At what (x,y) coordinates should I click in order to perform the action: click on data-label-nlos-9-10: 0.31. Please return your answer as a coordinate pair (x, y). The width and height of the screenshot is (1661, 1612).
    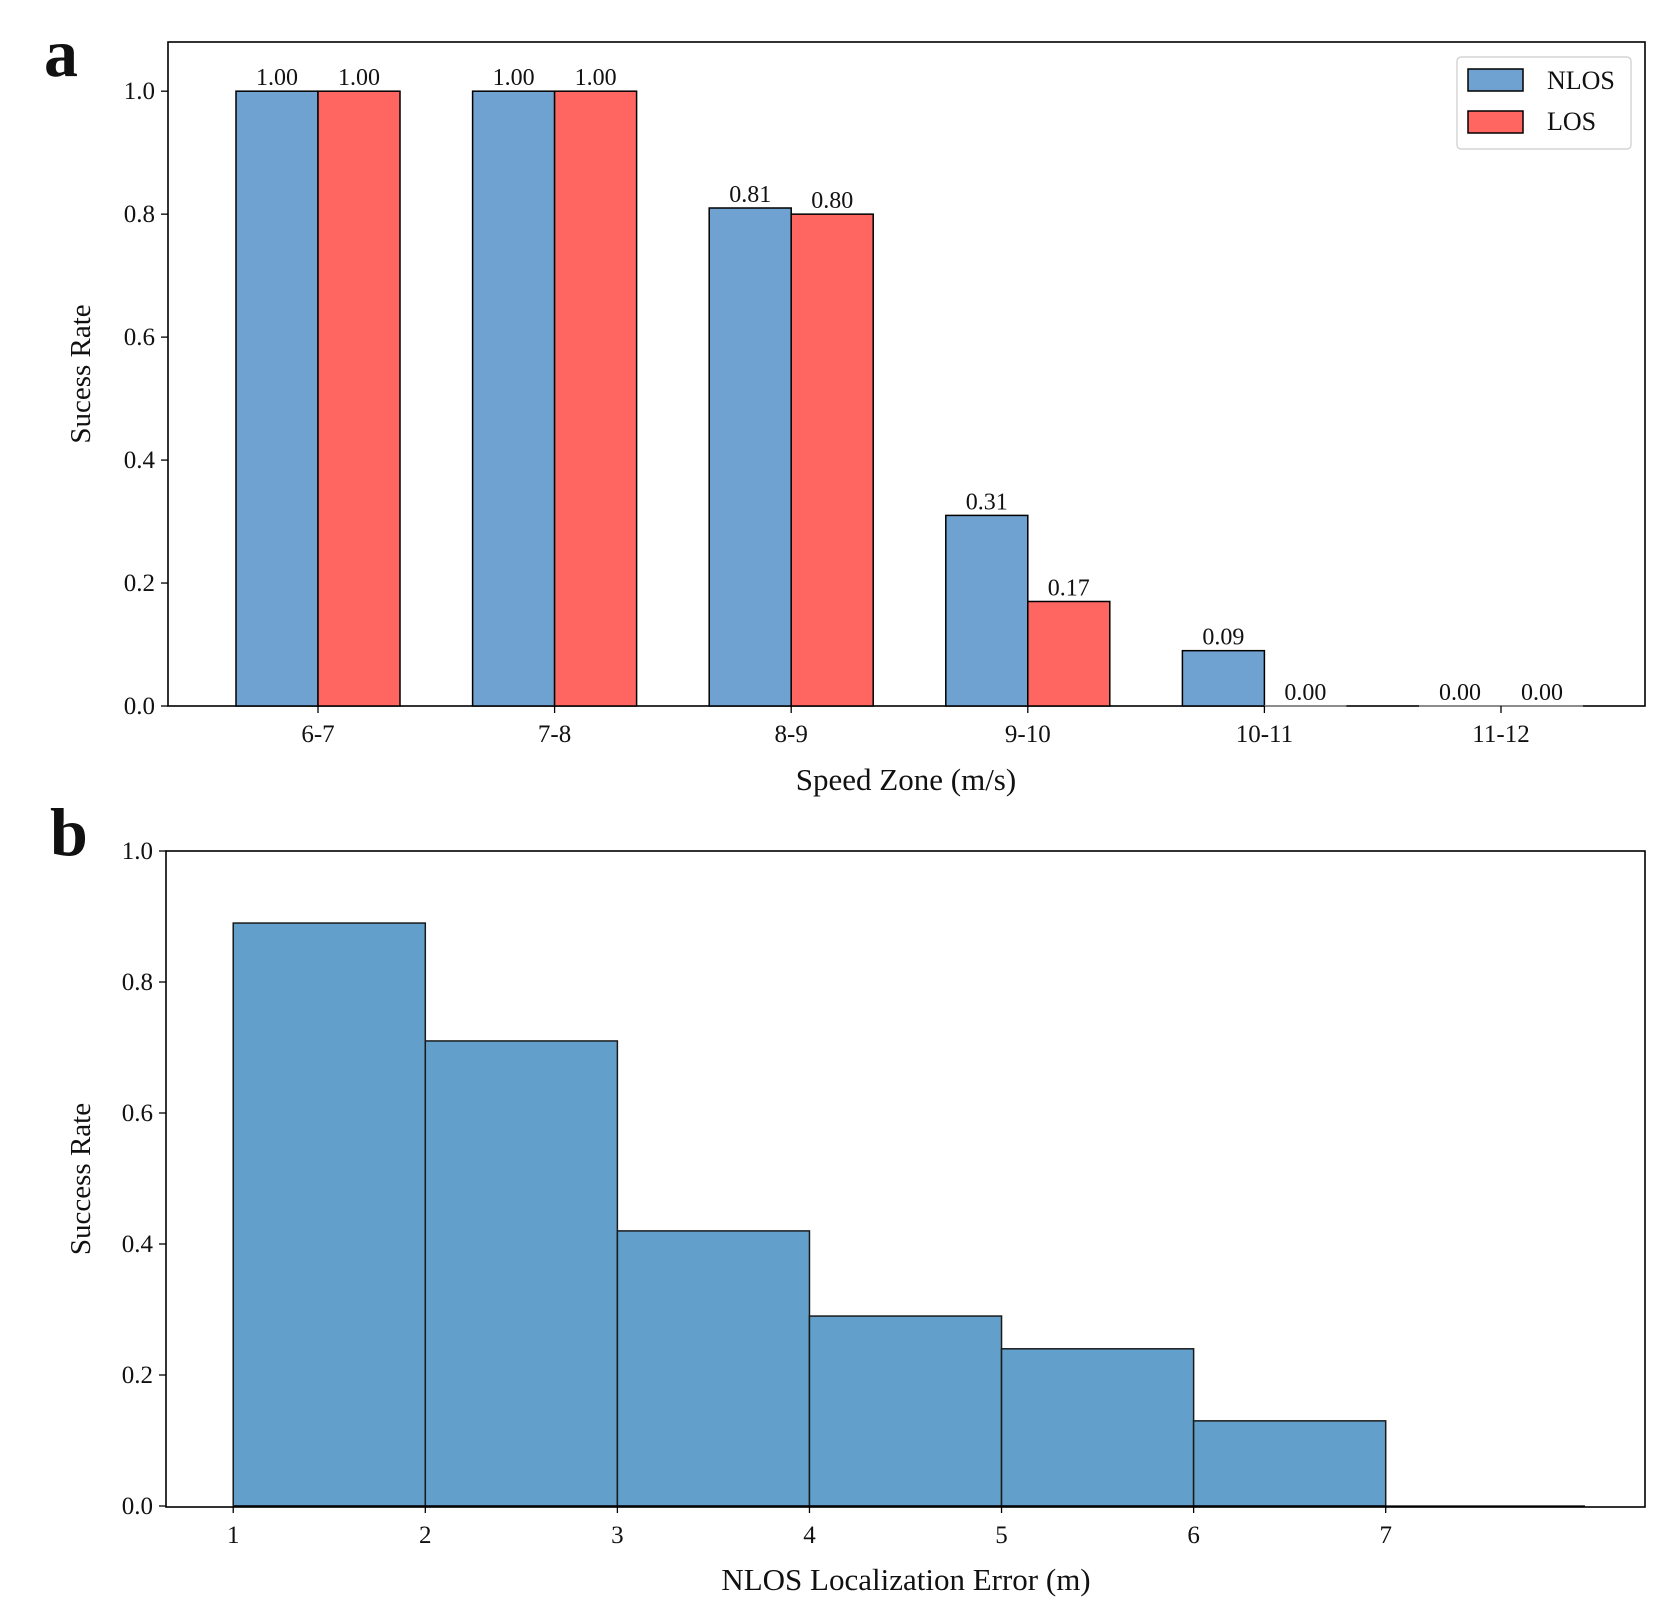
    Looking at the image, I should click on (987, 502).